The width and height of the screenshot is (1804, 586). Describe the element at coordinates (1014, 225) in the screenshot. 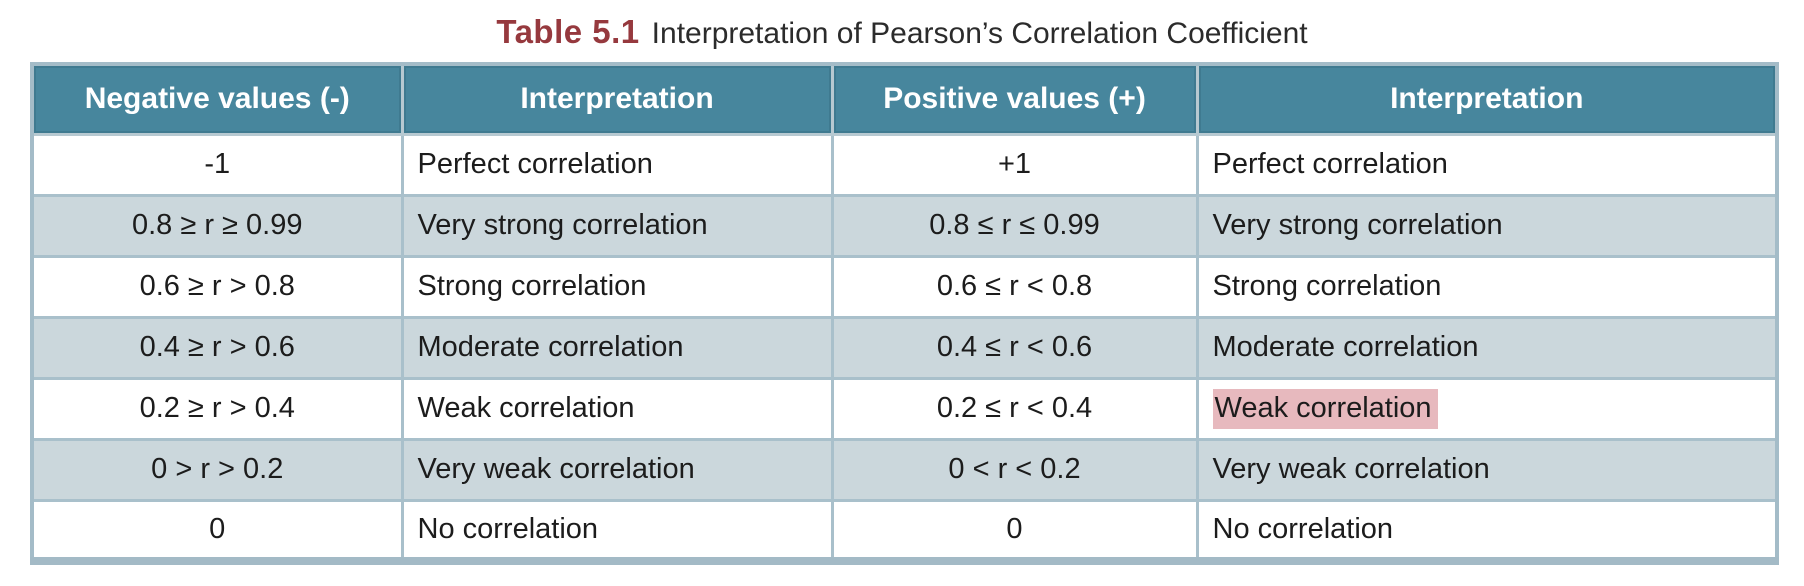

I see `value-cell: 0.8 ≤ r ≤ 0.99` at that location.